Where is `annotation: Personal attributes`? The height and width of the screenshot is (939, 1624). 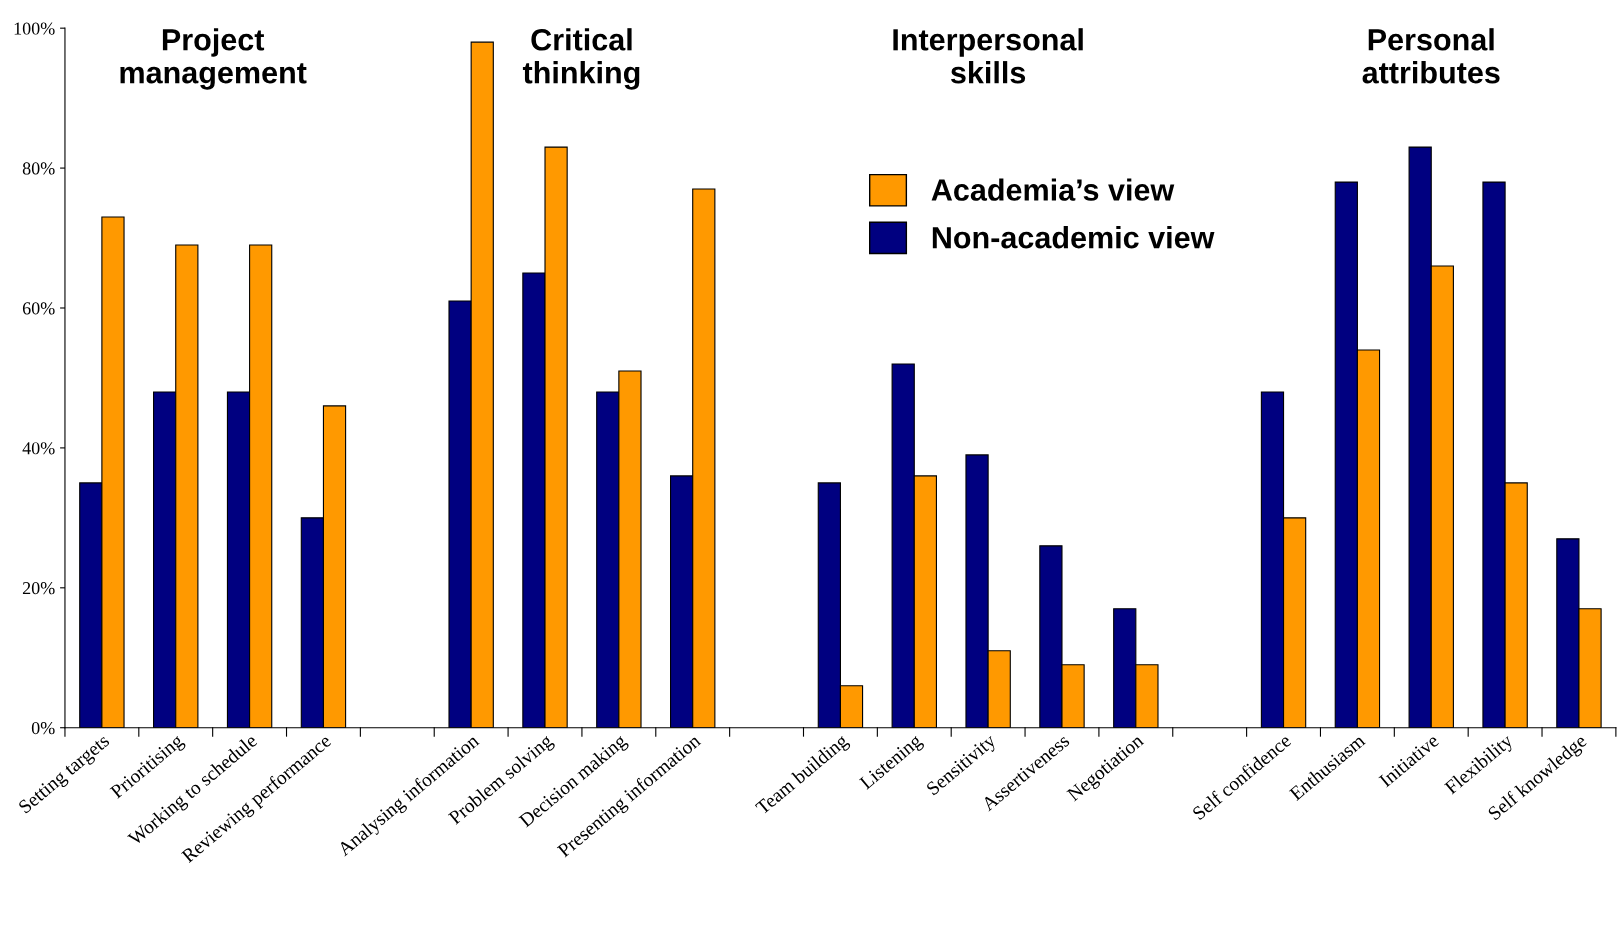
annotation: Personal attributes is located at coordinates (1431, 56).